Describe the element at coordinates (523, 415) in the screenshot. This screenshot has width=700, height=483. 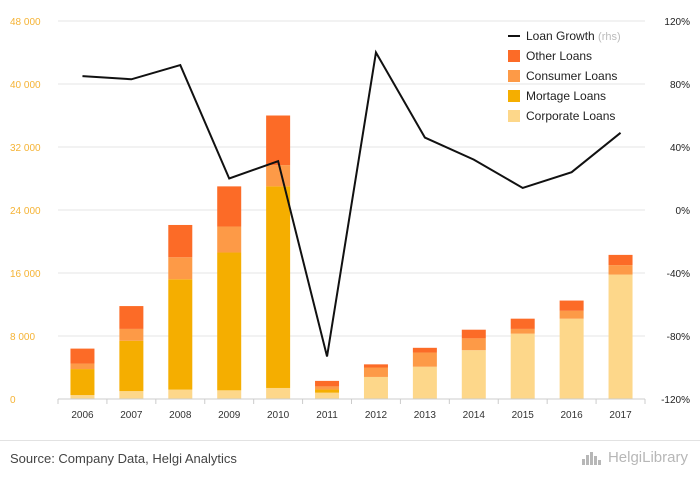
I see `x-tick-label: 2015` at that location.